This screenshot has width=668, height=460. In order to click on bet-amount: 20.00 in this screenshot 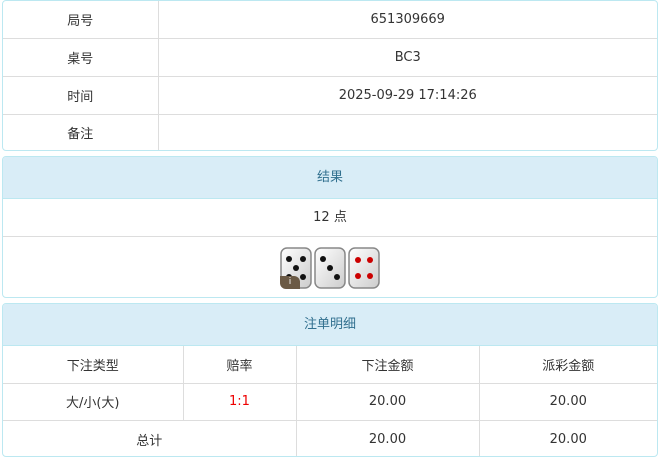, I will do `click(387, 401)`.